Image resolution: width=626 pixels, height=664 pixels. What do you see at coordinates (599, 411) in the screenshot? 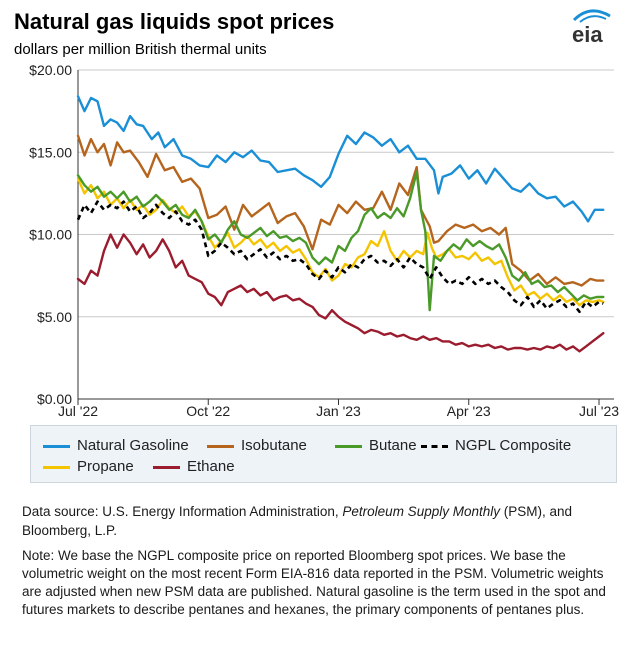
I see `x-tick-label: Jul '23` at bounding box center [599, 411].